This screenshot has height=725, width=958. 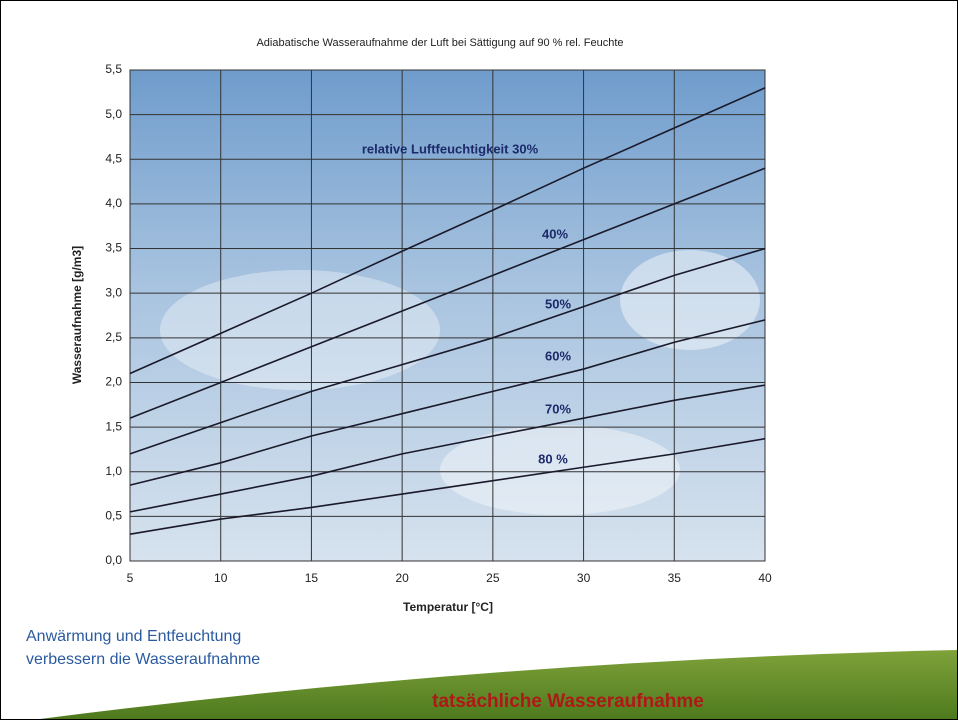 I want to click on series-label: 40%, so click(x=555, y=233).